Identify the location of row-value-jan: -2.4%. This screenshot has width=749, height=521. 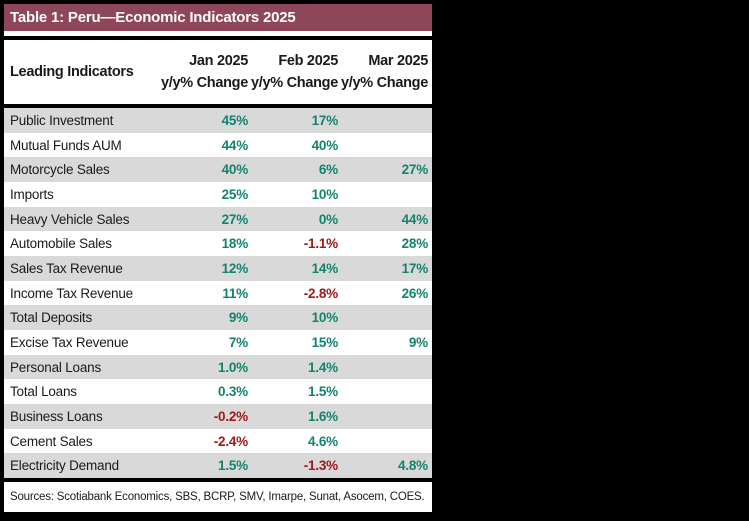
(230, 441).